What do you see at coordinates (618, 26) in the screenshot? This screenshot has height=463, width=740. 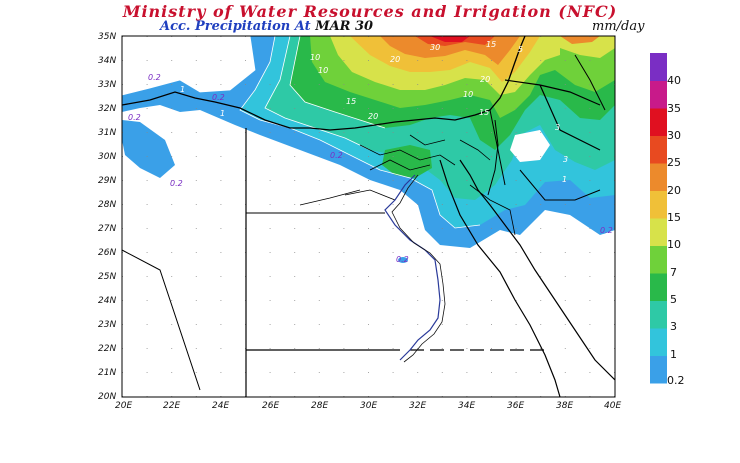 I see `units-label: mm/day` at bounding box center [618, 26].